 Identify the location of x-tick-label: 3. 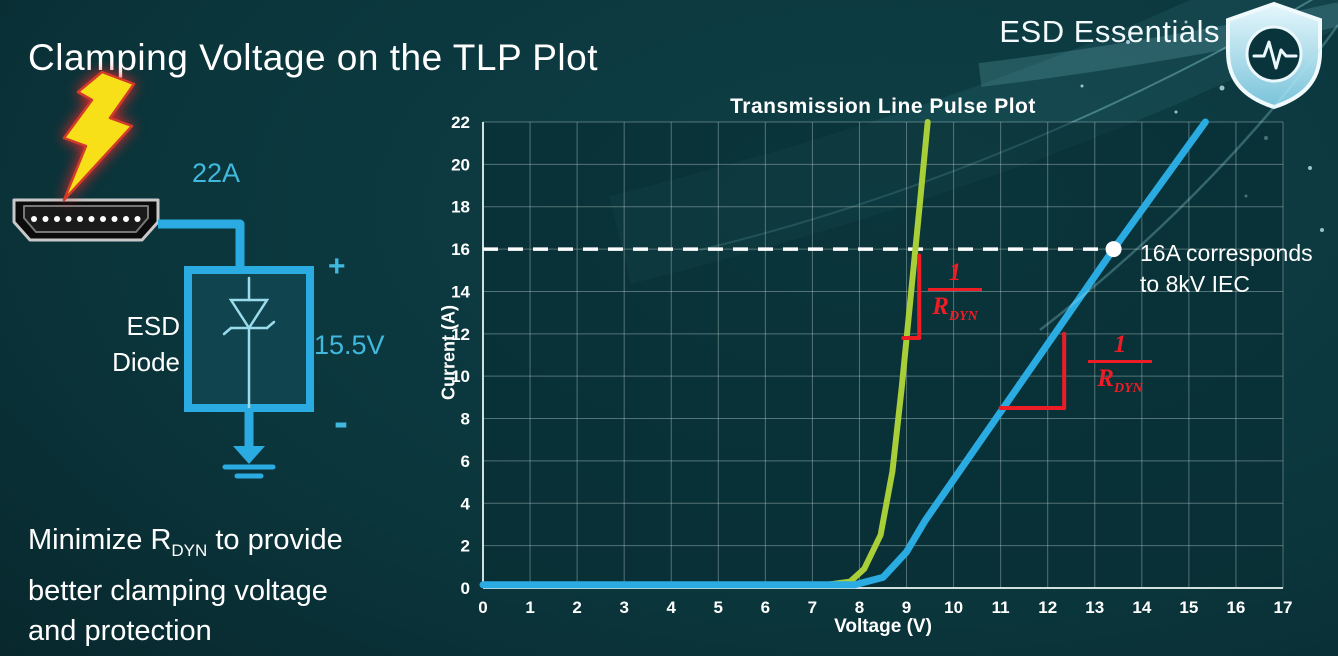
(623, 607).